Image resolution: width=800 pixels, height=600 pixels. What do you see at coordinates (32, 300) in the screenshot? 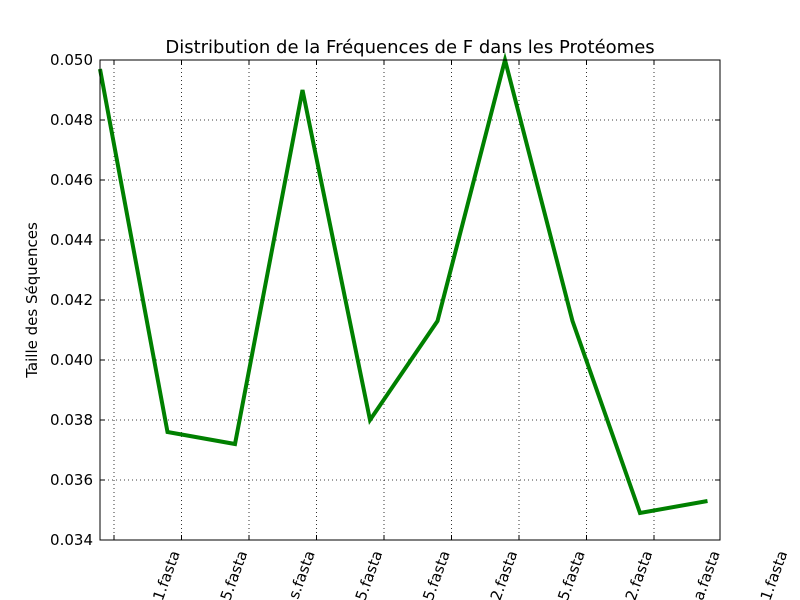
I see `y-axis-label: Taille des Séquences` at bounding box center [32, 300].